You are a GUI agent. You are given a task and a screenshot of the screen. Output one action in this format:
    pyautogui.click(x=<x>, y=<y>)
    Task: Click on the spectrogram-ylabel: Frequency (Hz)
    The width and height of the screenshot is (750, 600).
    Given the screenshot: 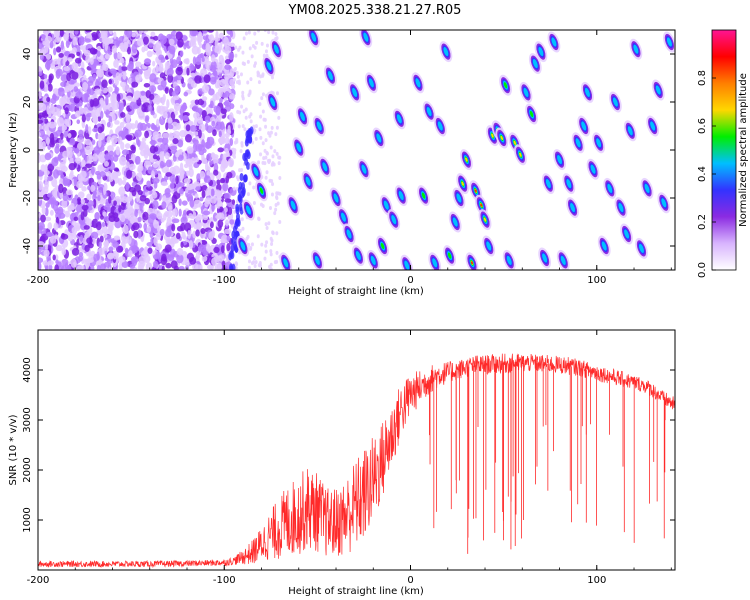 What is the action you would take?
    pyautogui.click(x=13, y=150)
    